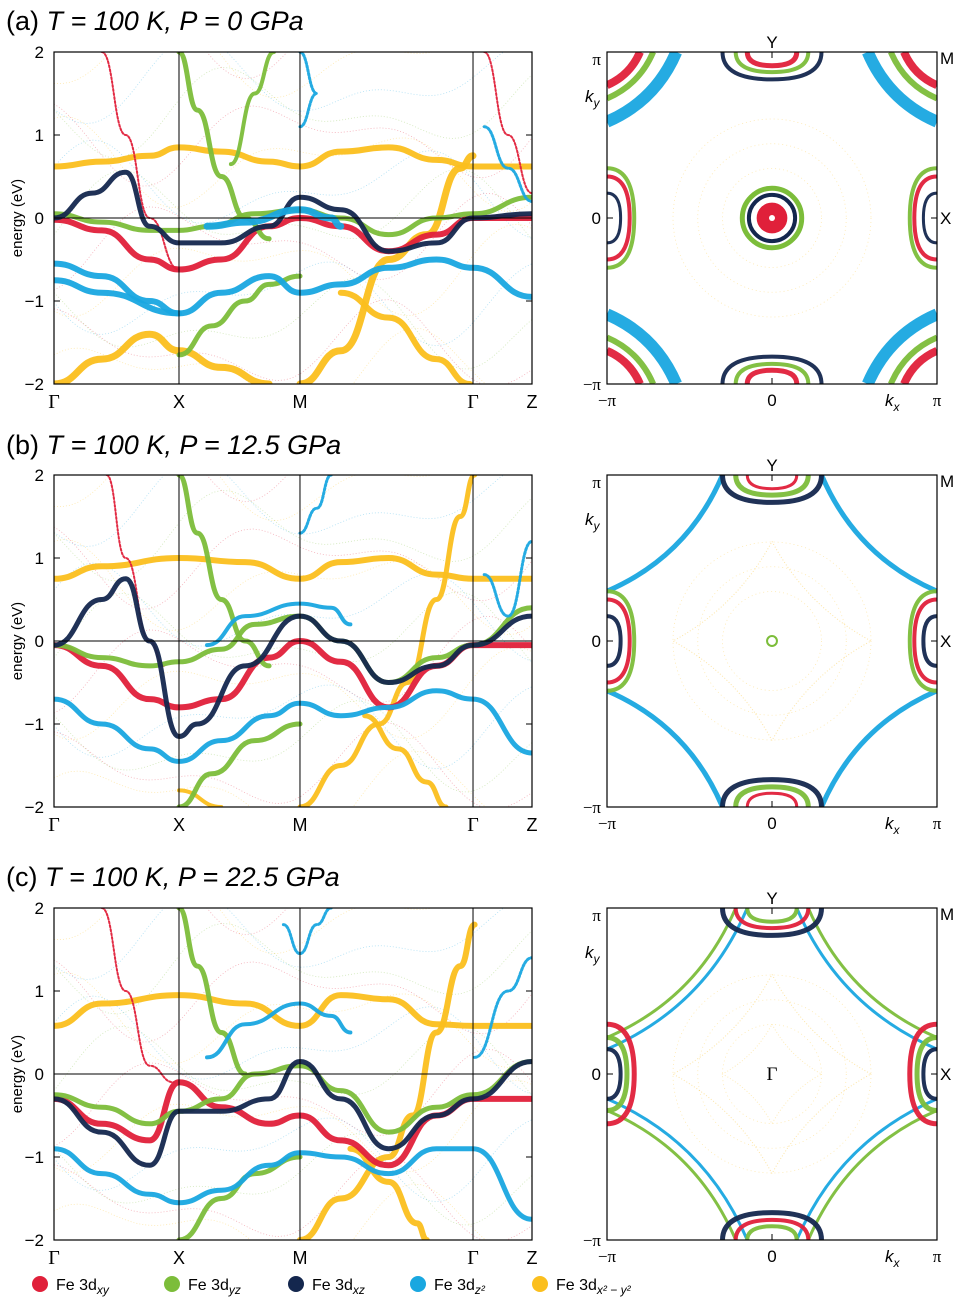 The height and width of the screenshot is (1301, 954). Describe the element at coordinates (890, 1256) in the screenshot. I see `fs-kx-base: k` at that location.